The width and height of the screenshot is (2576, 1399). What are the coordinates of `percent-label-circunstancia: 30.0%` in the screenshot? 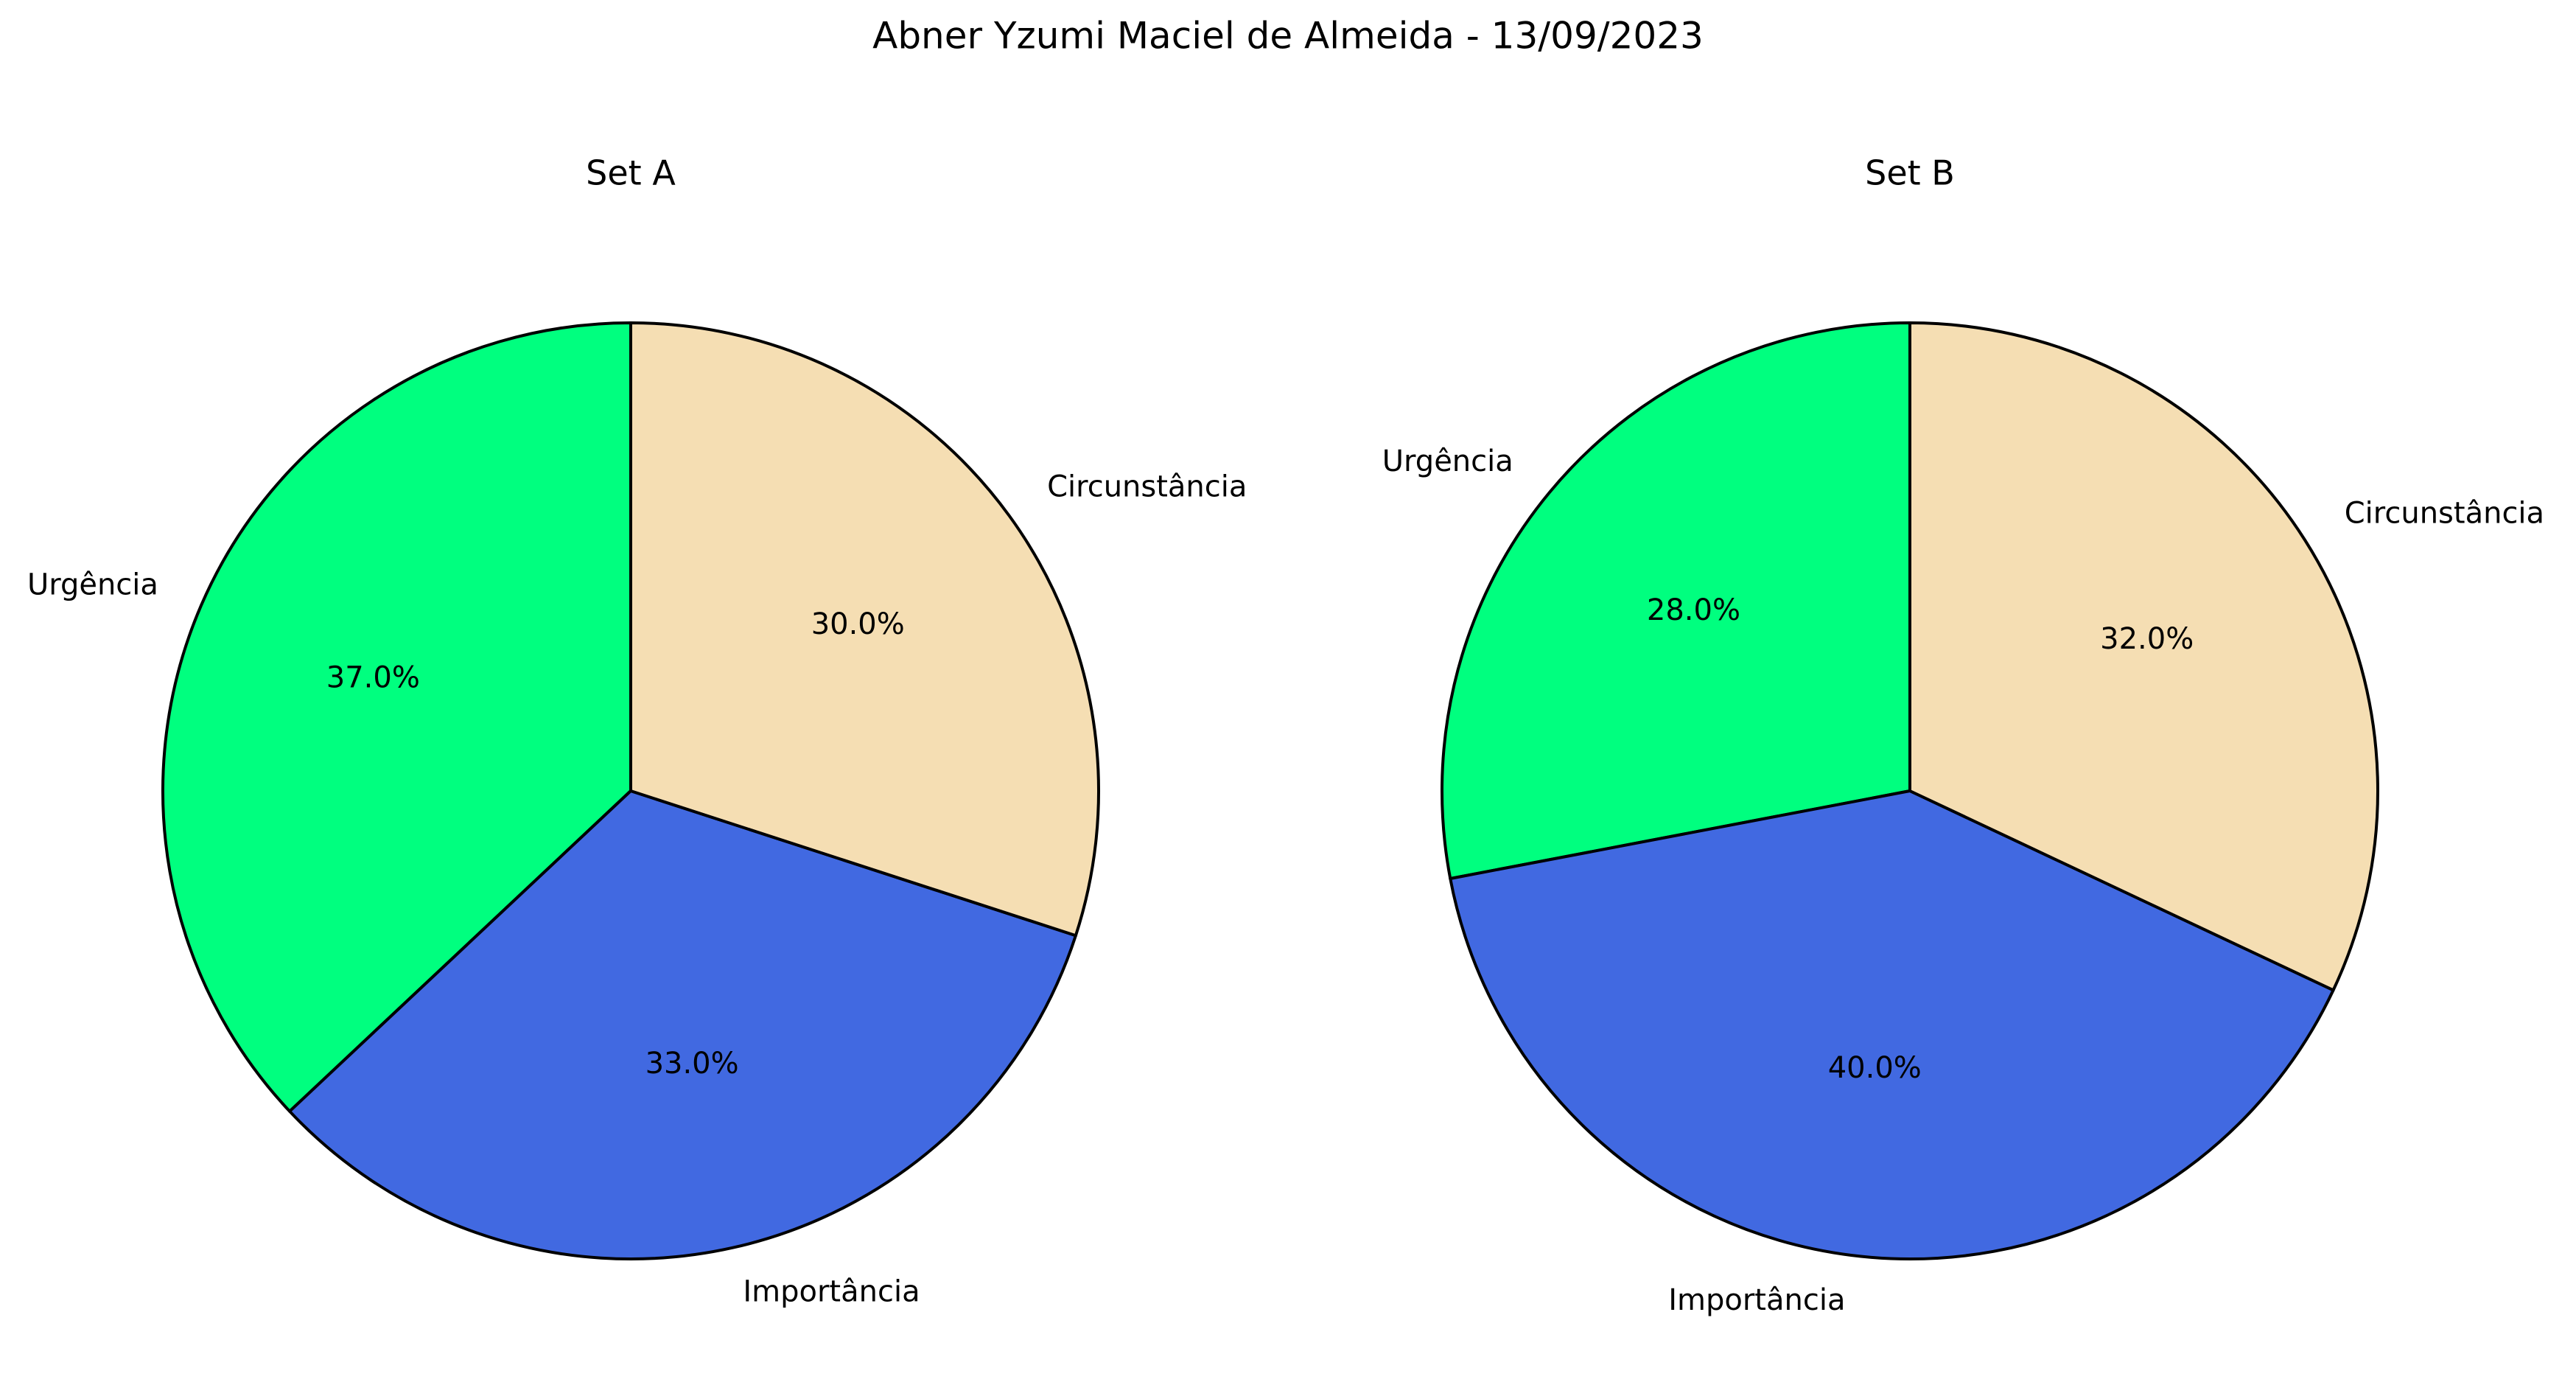 It's located at (858, 624).